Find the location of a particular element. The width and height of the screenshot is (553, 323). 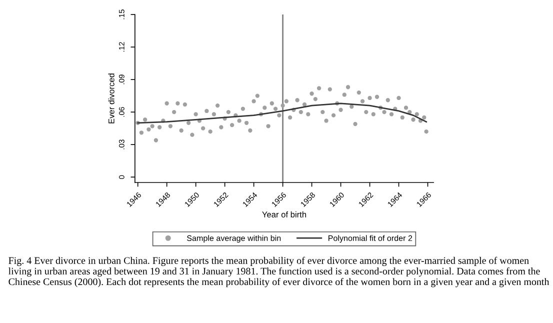

caption: Fig. 4 Ever divorce in urban China. Figure reports the mean probability of ever divorce among the ever-married sample of women living in urban areas aged between 19 and 31 in January 1981. The function used is a second-order polynomial. Data comes from the Chinese Census (2000). Each dot represents the mean probability of ever divorce of the women born in a given year and a given month is located at coordinates (279, 272).